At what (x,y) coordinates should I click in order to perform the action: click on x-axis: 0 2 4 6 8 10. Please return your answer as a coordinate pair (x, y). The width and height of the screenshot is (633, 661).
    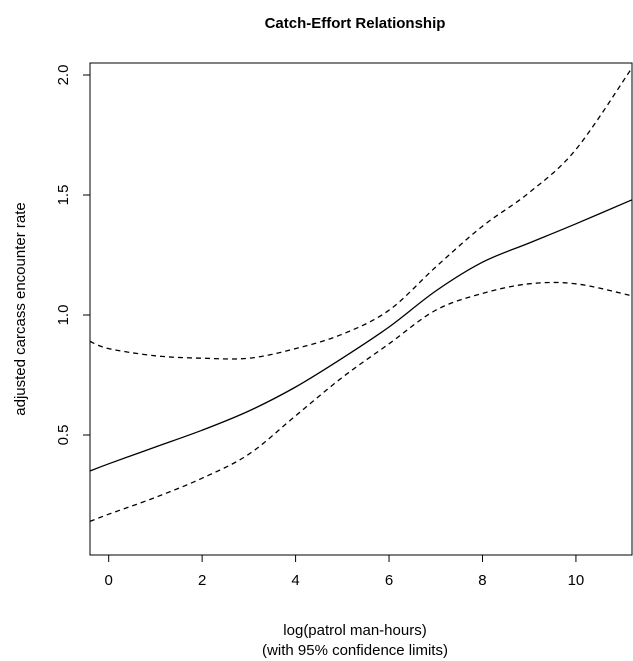
    Looking at the image, I should click on (345, 572).